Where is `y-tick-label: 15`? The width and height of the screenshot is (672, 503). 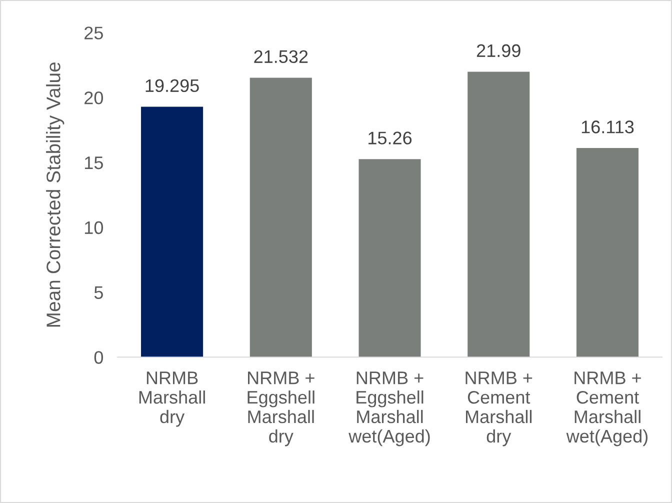 y-tick-label: 15 is located at coordinates (94, 163).